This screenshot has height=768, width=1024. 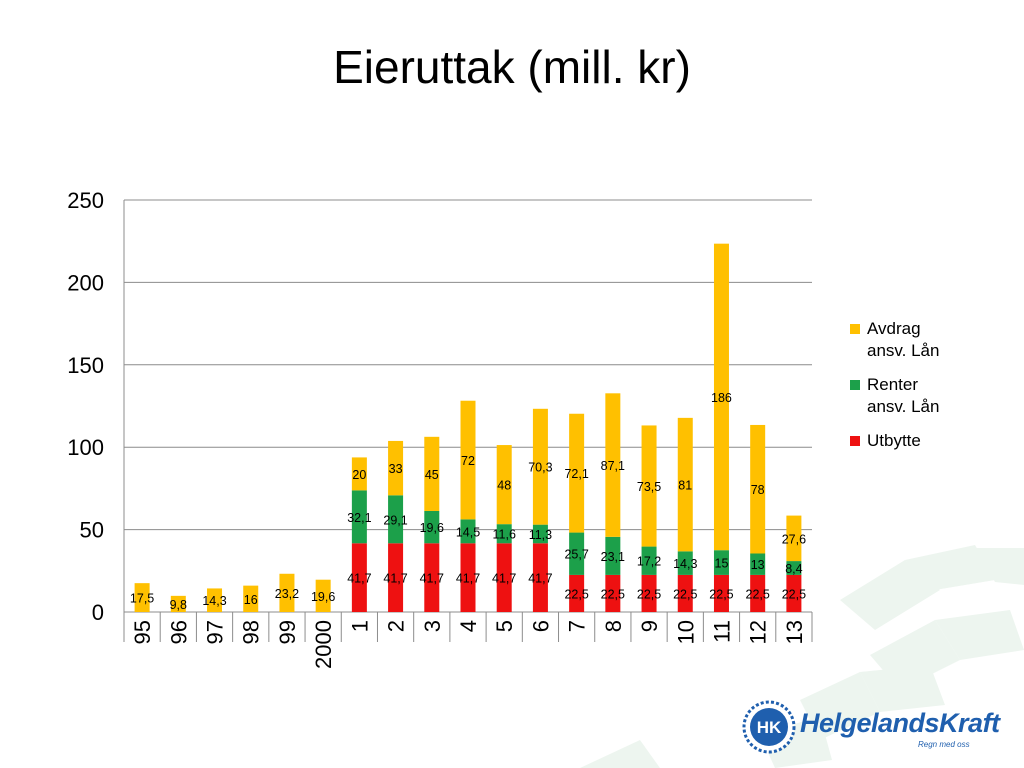 What do you see at coordinates (721, 631) in the screenshot?
I see `x-tick-label: 11` at bounding box center [721, 631].